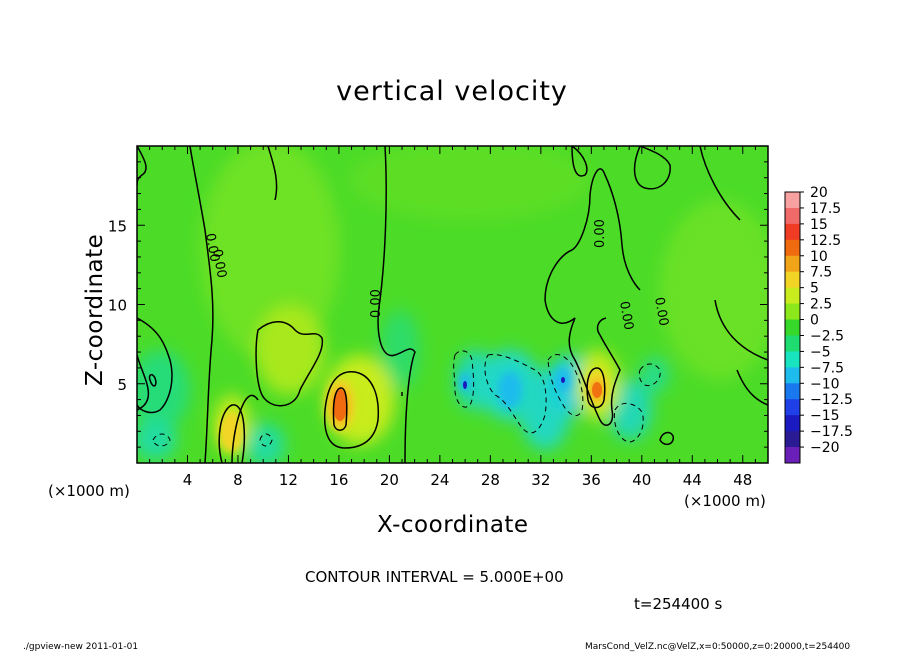 This screenshot has width=904, height=654. Describe the element at coordinates (288, 480) in the screenshot. I see `x-tick-label: 12` at that location.